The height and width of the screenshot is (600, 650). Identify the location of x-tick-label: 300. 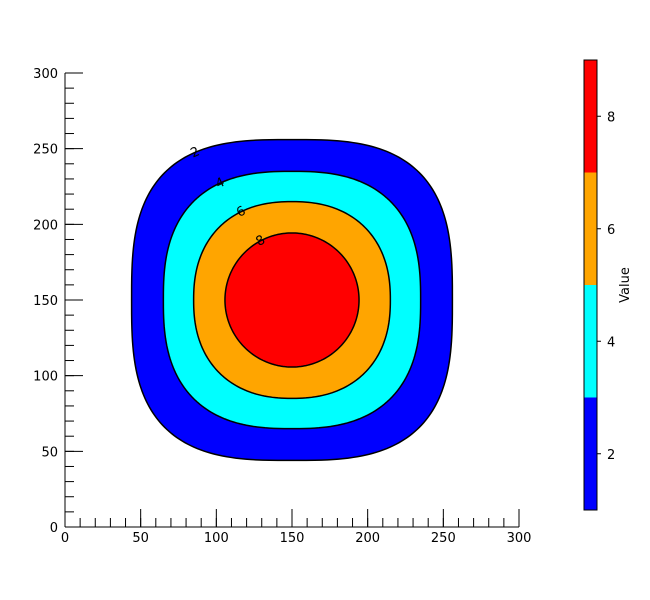
(519, 538).